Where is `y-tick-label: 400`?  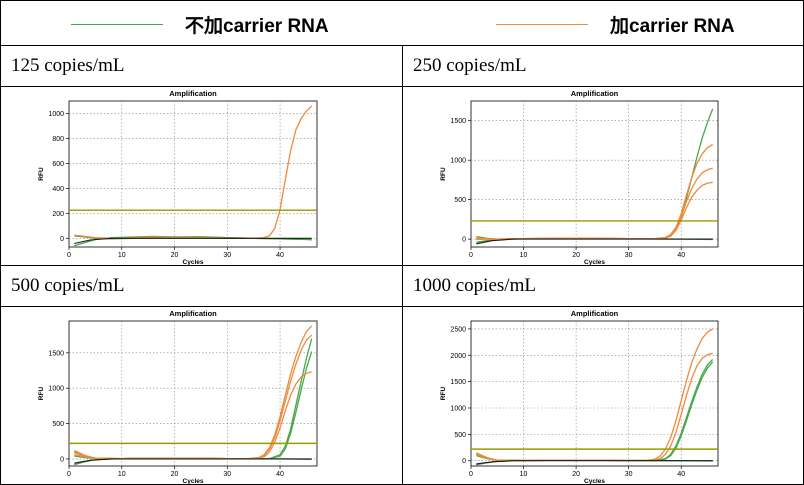 y-tick-label: 400 is located at coordinates (58, 189).